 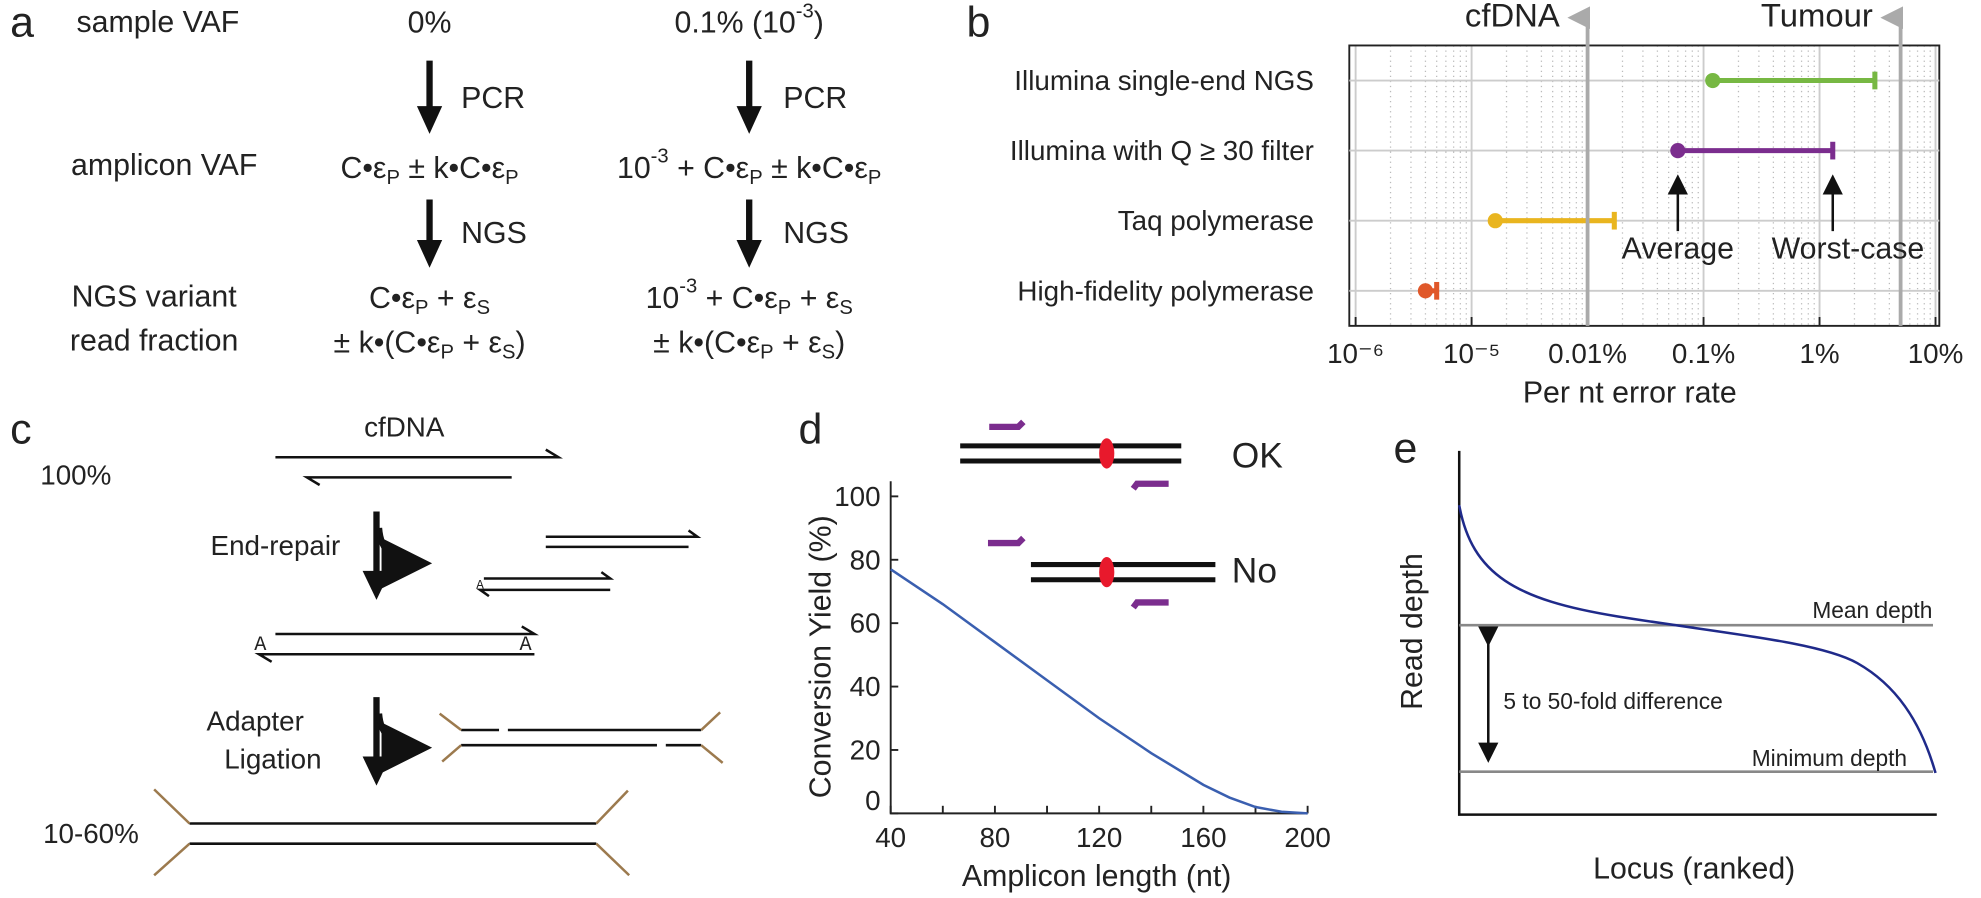 What do you see at coordinates (1165, 290) in the screenshot?
I see `category-label: High-fidelity polymerase` at bounding box center [1165, 290].